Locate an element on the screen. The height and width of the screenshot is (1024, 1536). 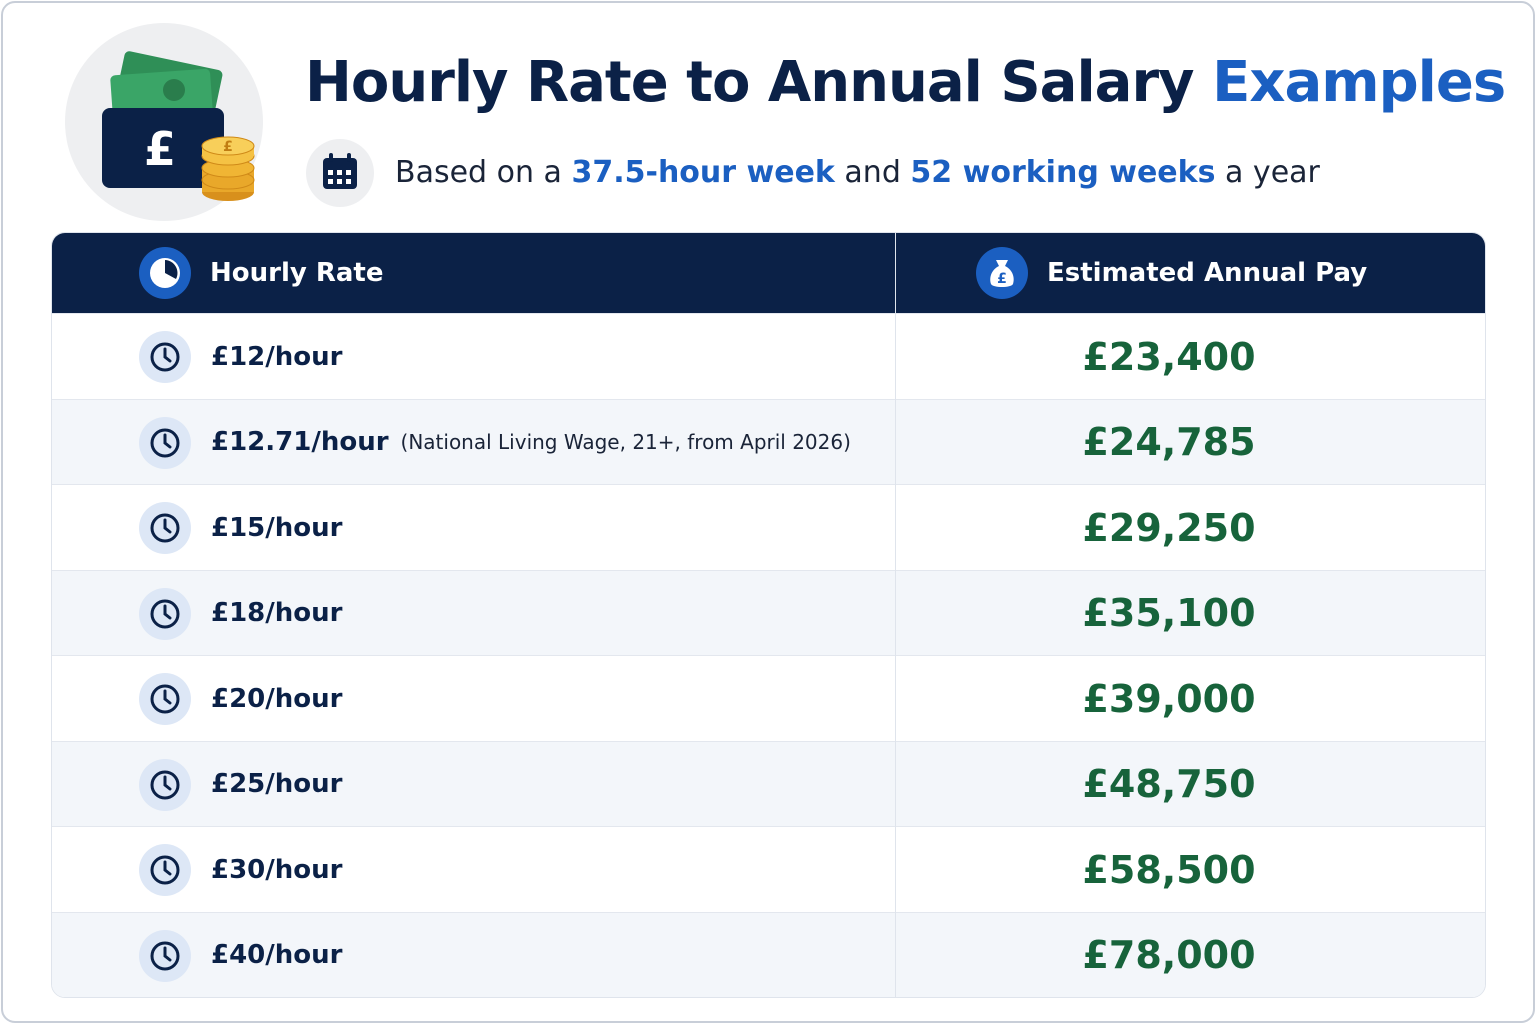
rate-cell: £12/hour is located at coordinates (276, 356).